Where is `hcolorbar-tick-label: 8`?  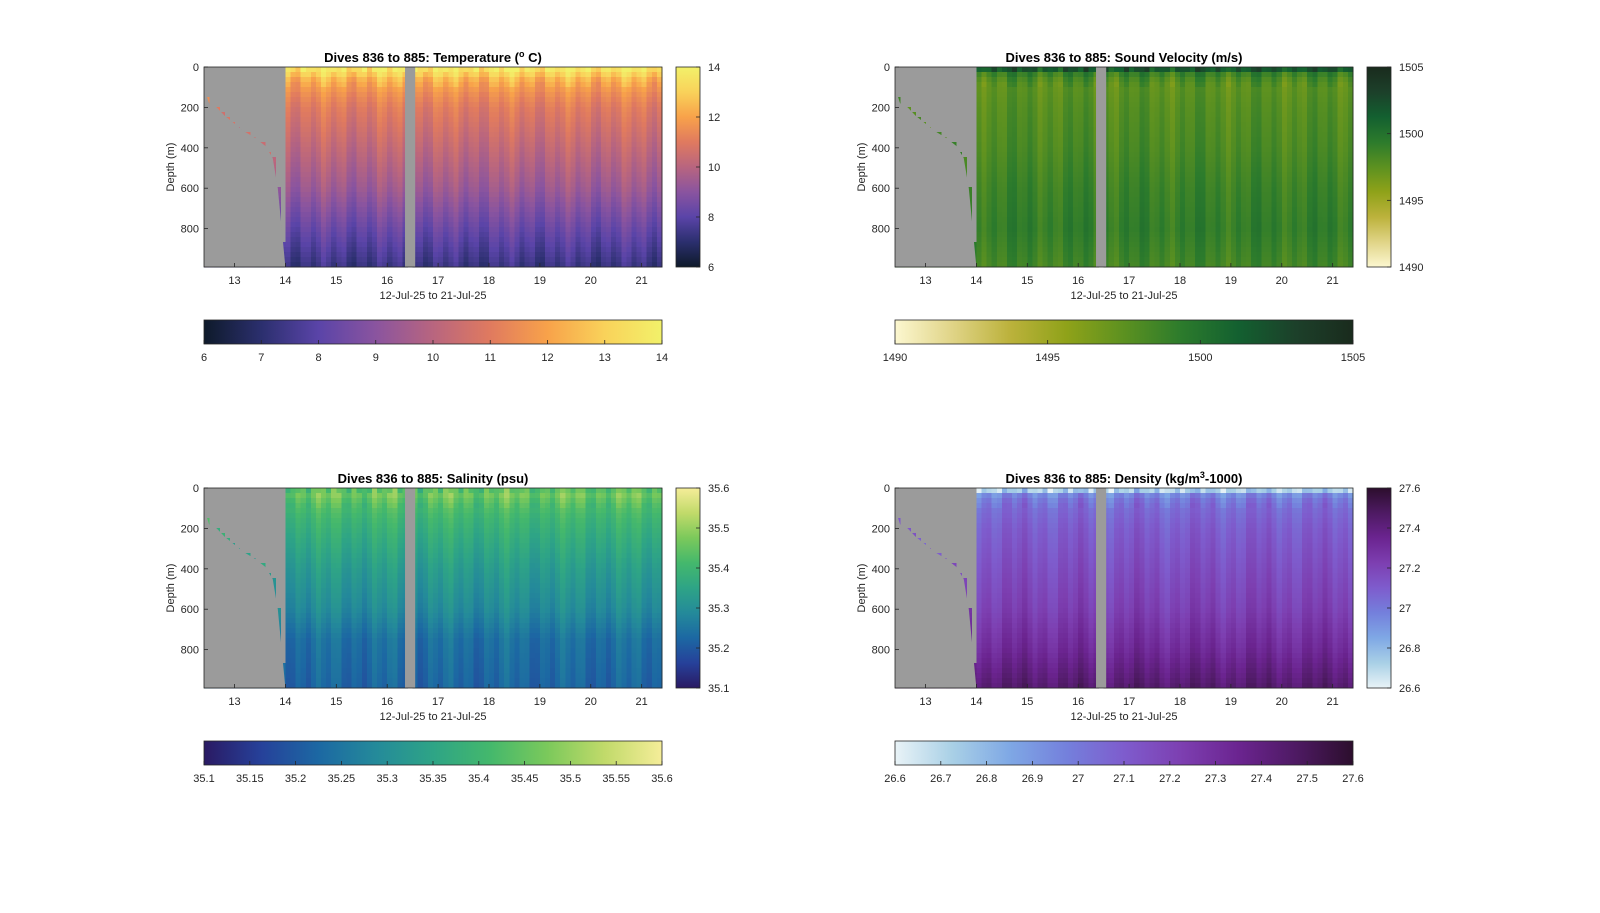 hcolorbar-tick-label: 8 is located at coordinates (318, 358).